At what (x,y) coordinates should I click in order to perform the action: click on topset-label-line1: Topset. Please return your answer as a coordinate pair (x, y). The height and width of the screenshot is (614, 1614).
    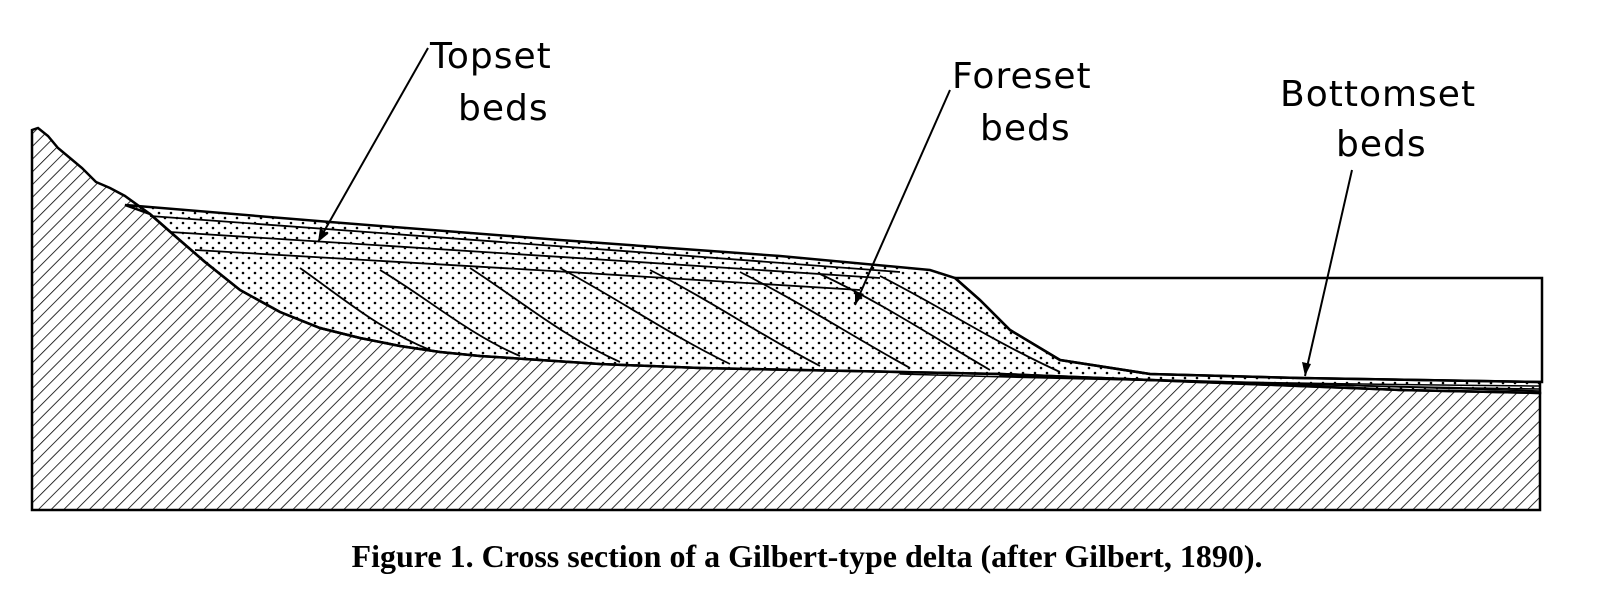
    Looking at the image, I should click on (490, 56).